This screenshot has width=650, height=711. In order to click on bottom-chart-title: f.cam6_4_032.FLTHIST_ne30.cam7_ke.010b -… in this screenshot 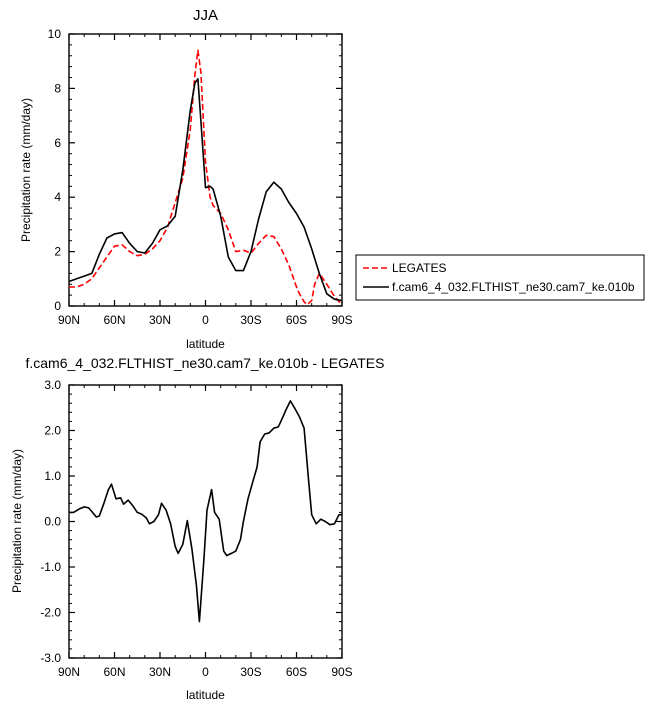, I will do `click(204, 363)`.